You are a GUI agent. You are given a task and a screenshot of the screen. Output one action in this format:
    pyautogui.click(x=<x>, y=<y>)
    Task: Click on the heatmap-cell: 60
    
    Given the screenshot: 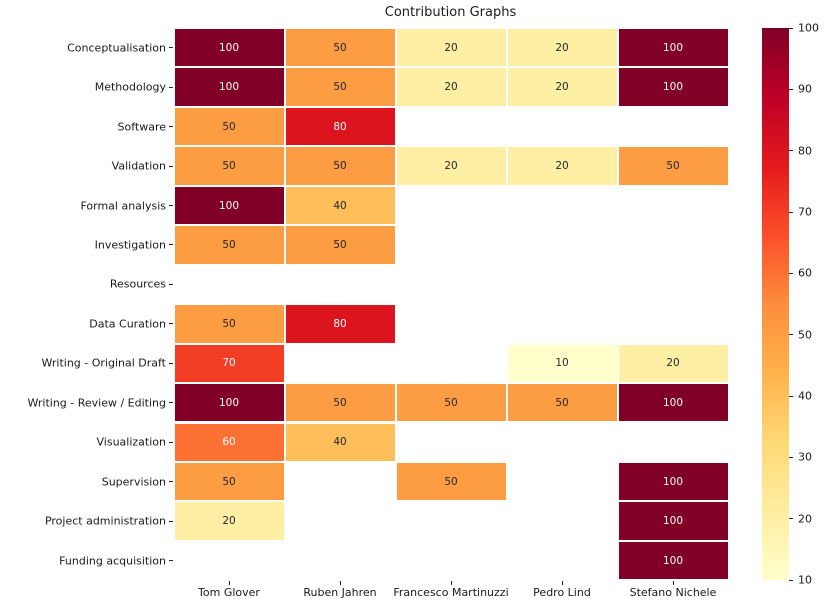 What is the action you would take?
    pyautogui.click(x=229, y=442)
    